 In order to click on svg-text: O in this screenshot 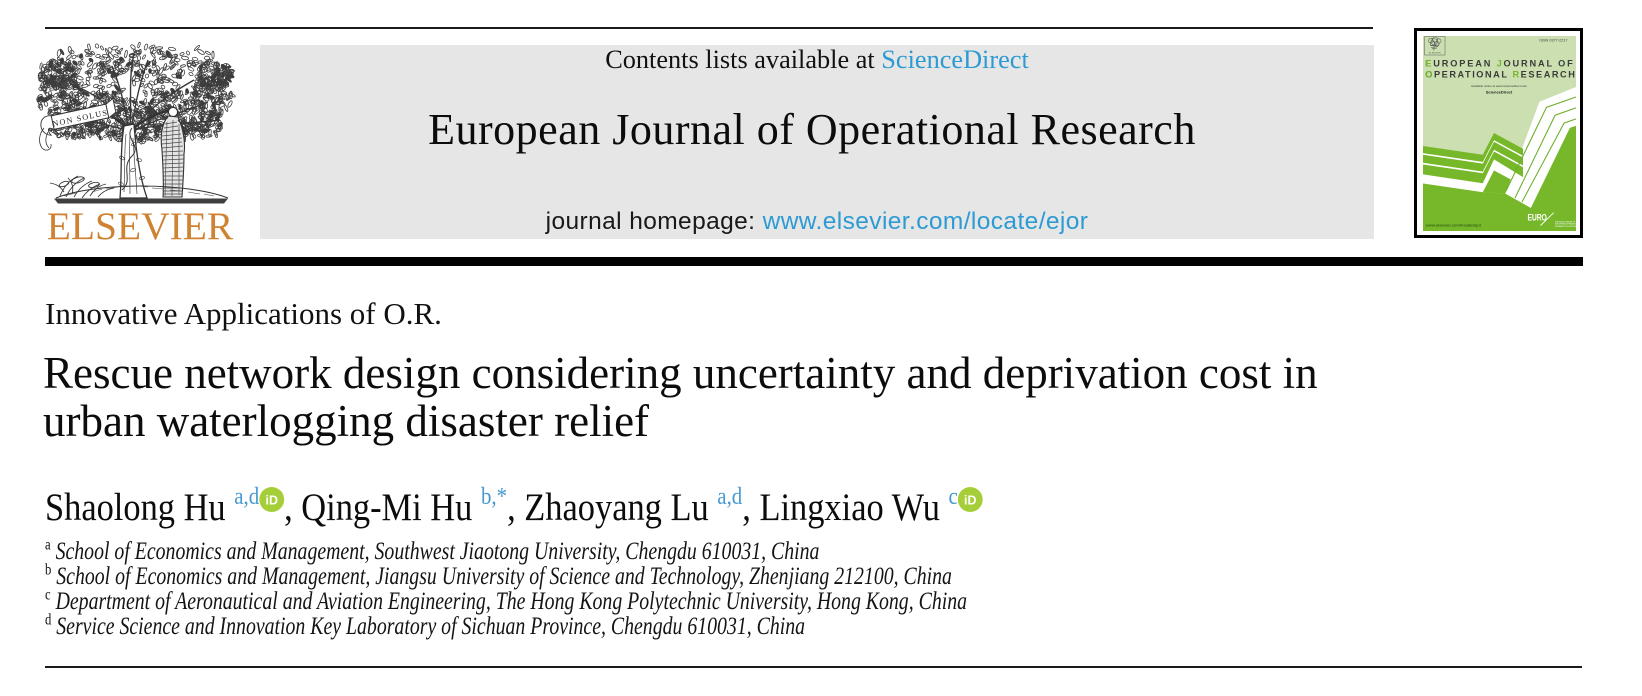, I will do `click(1428, 74)`.